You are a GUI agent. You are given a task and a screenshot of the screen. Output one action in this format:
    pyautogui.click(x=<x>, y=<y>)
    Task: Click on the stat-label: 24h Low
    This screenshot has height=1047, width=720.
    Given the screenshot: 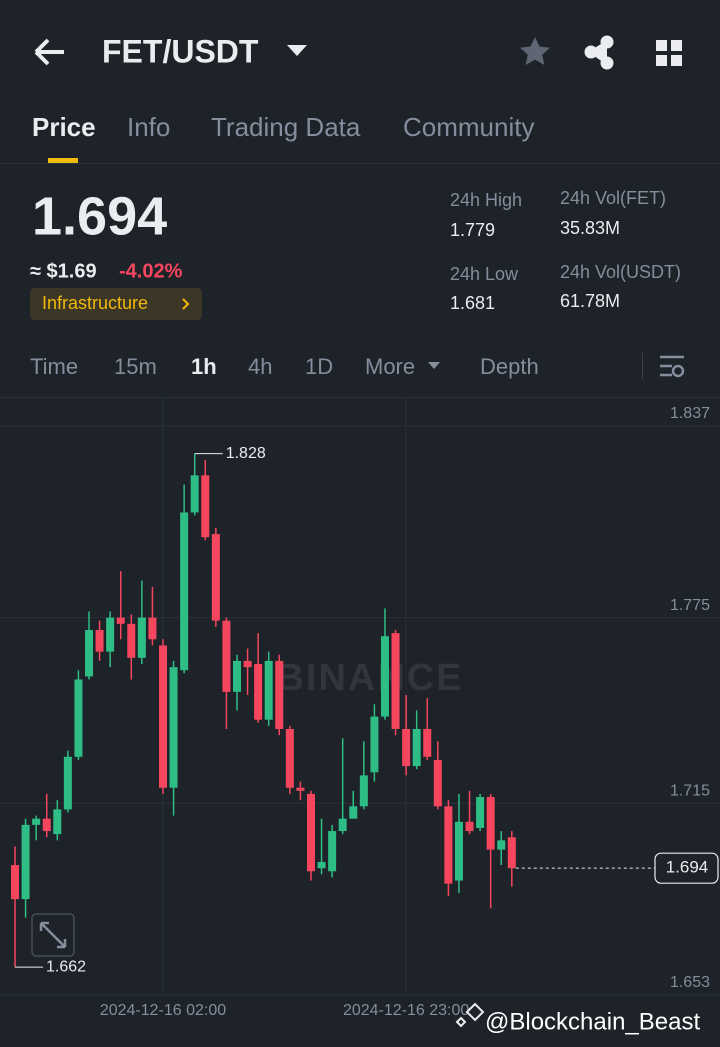 What is the action you would take?
    pyautogui.click(x=484, y=274)
    